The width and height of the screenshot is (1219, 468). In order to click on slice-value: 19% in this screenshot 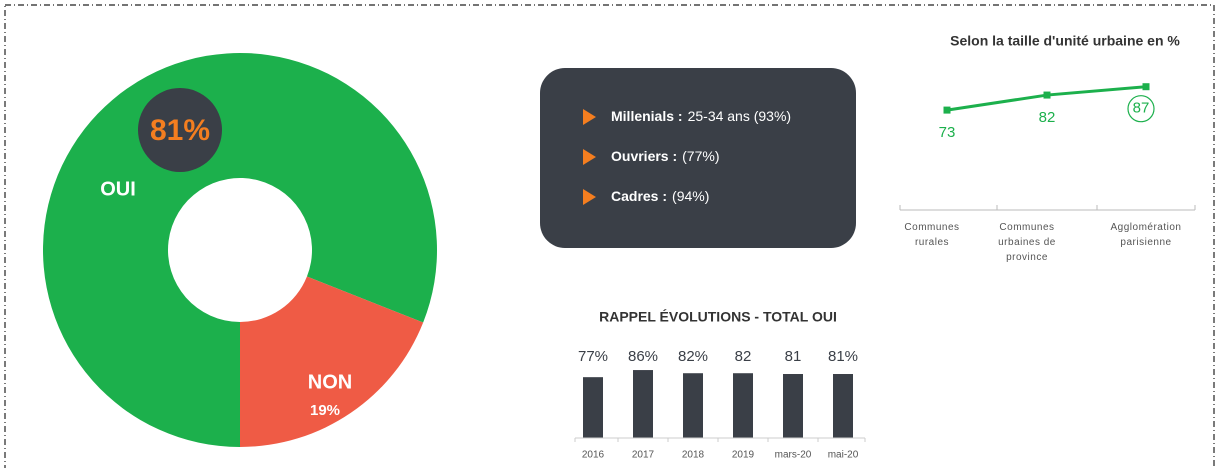, I will do `click(325, 410)`.